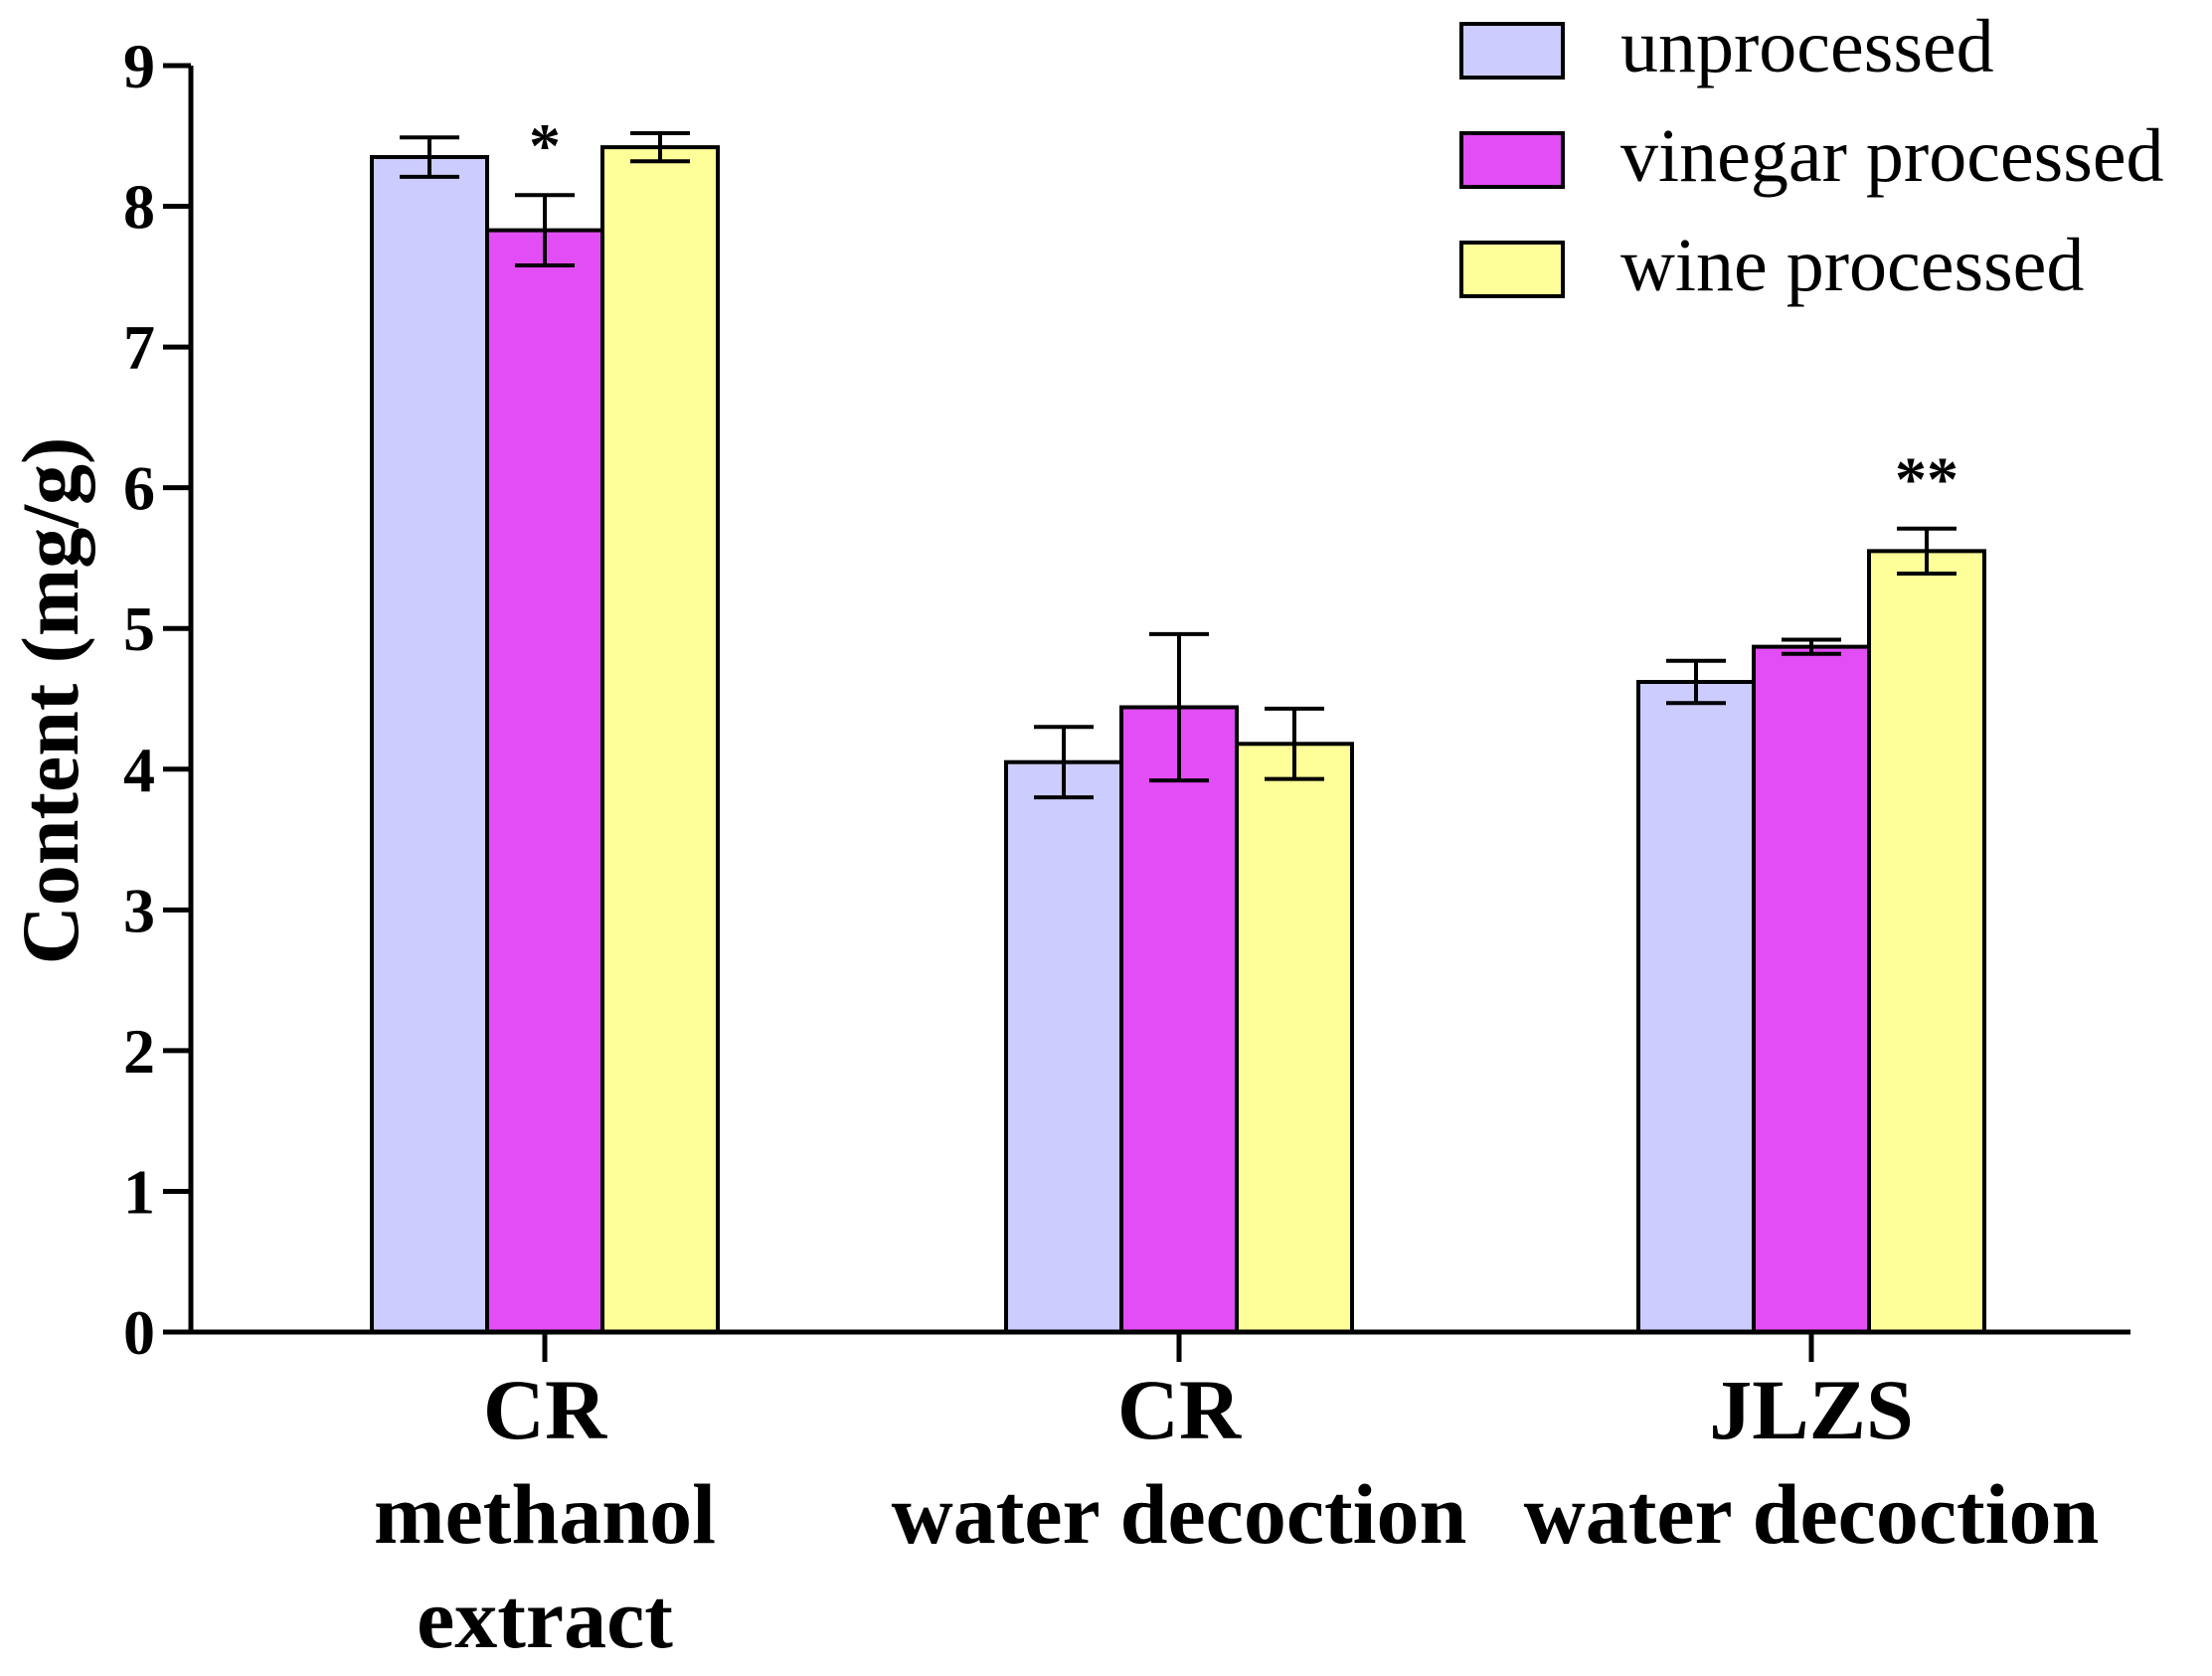 The image size is (2212, 1676). Describe the element at coordinates (139, 489) in the screenshot. I see `y-tick-label-6: 6` at that location.